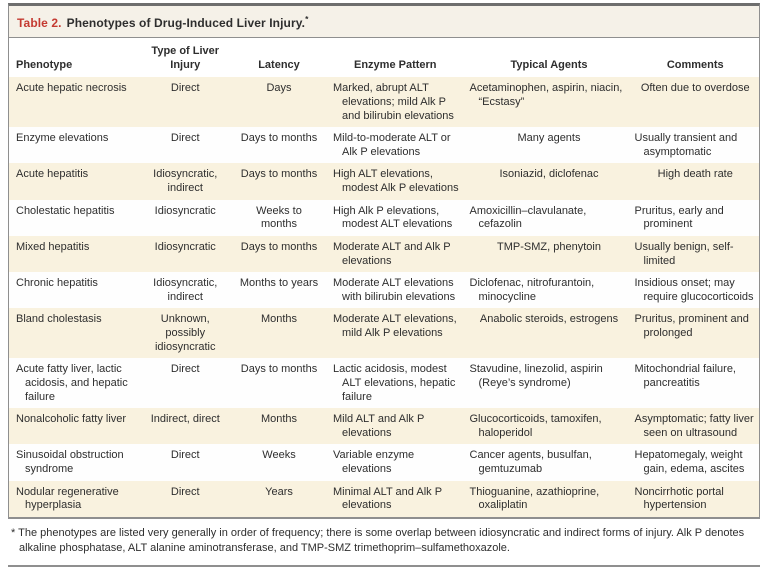 This screenshot has width=768, height=575. I want to click on cell-text: Mild-to-moderate ALT or Alk P elevations, so click(392, 145).